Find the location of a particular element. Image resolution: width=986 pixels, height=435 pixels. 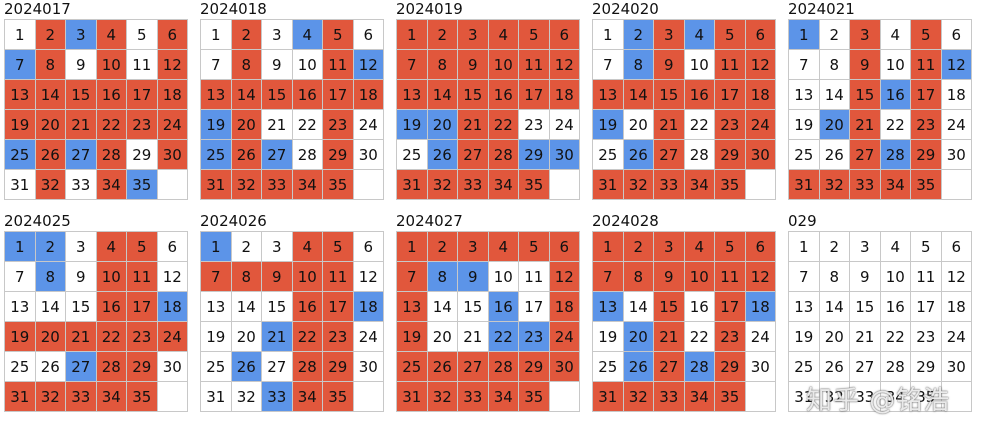

number-cell: 1 is located at coordinates (216, 35).